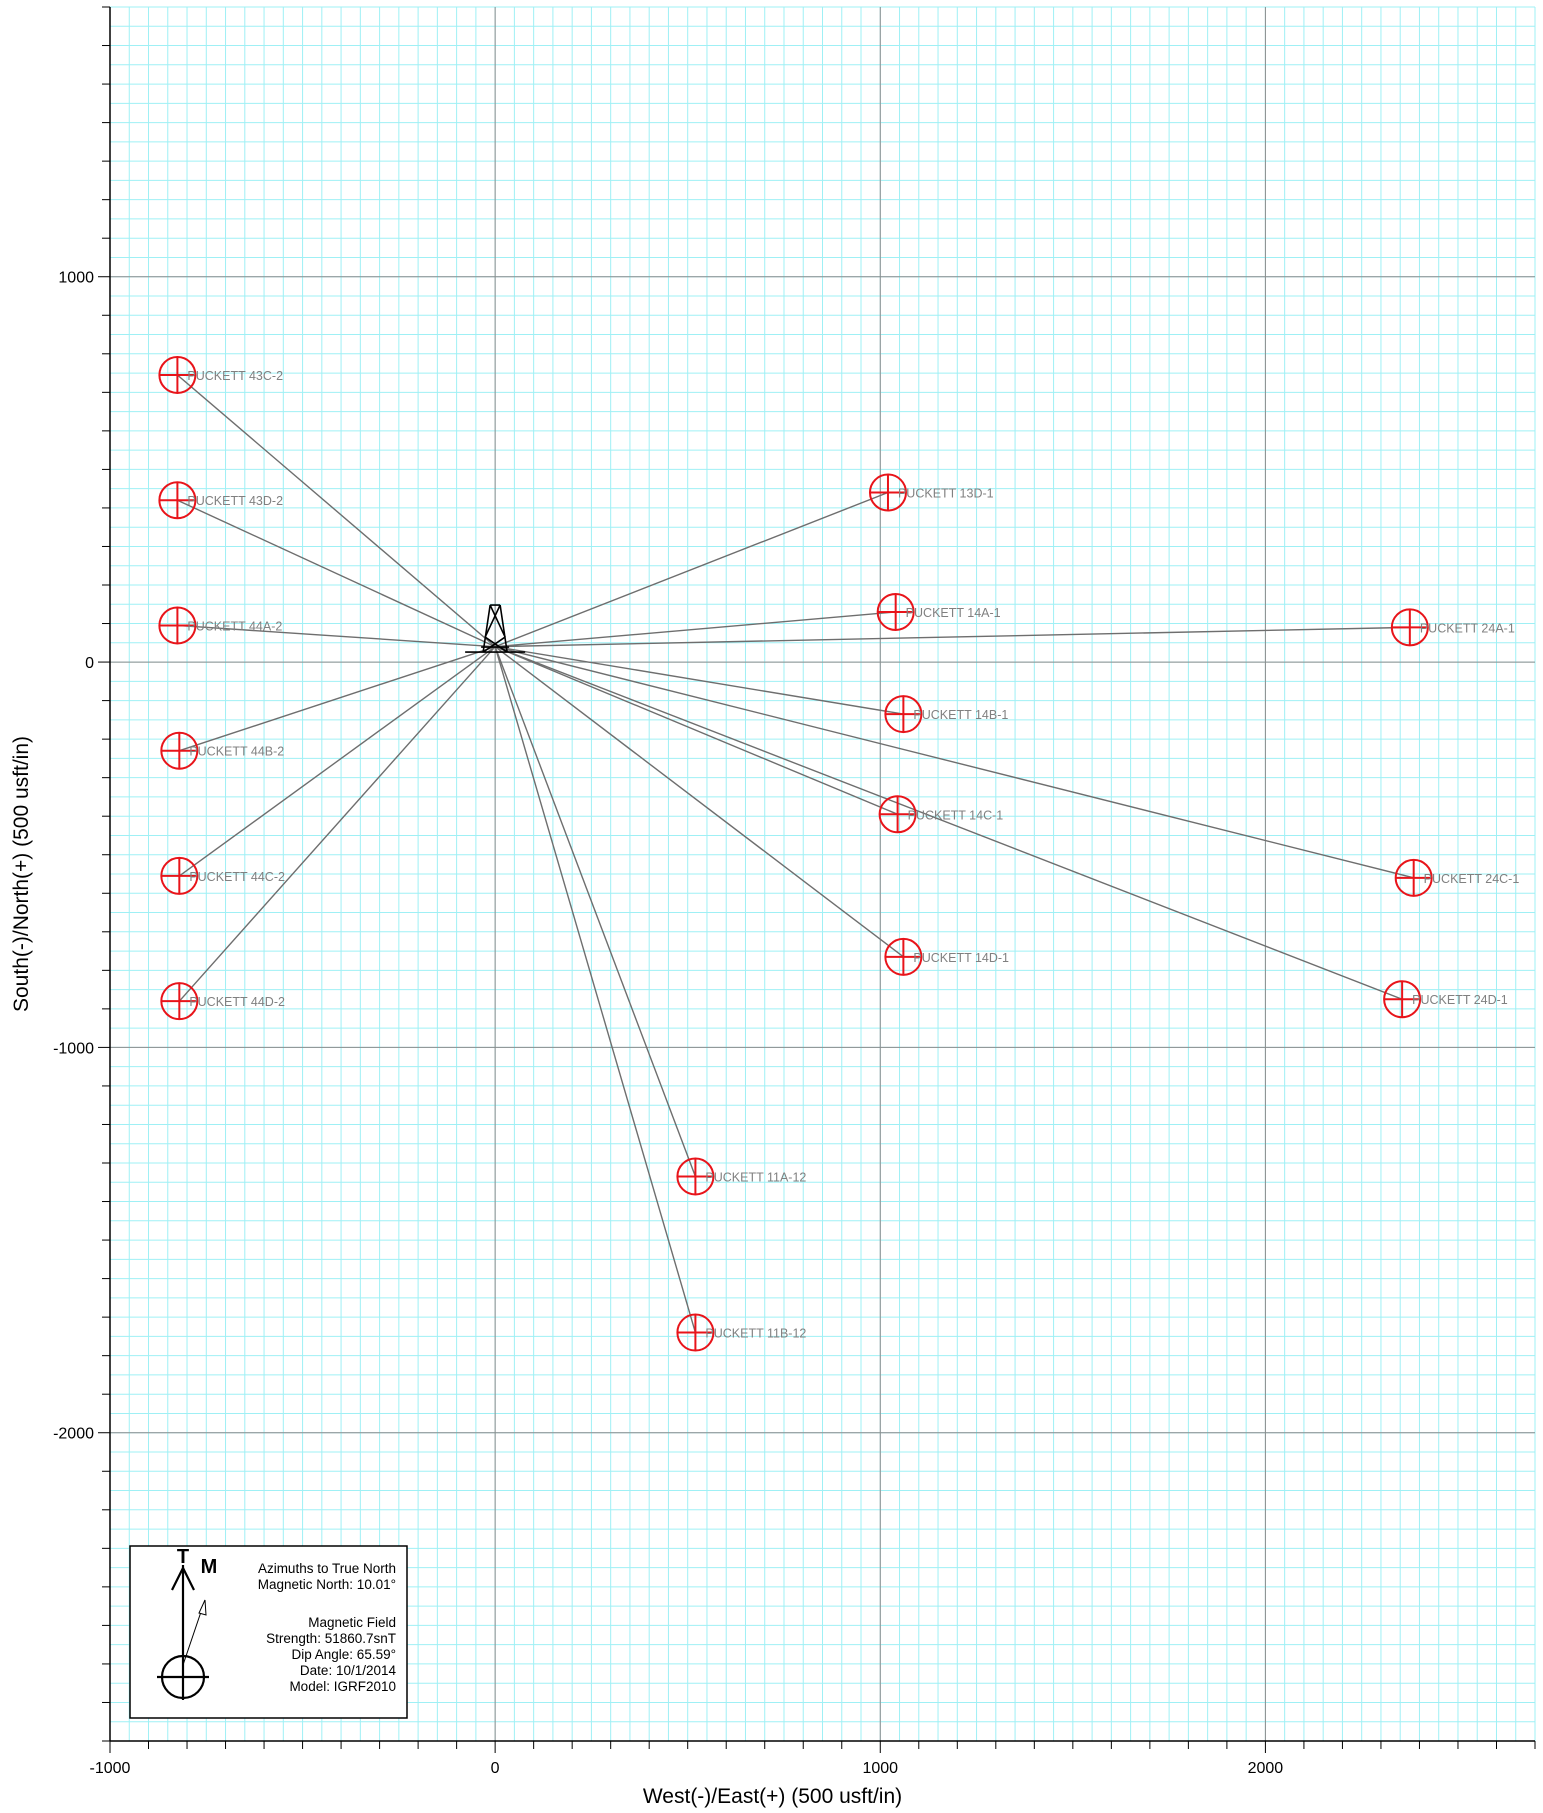 The image size is (1543, 1813). I want to click on well-target-puckett-43c-2: PUCKETT 43C-2, so click(220, 374).